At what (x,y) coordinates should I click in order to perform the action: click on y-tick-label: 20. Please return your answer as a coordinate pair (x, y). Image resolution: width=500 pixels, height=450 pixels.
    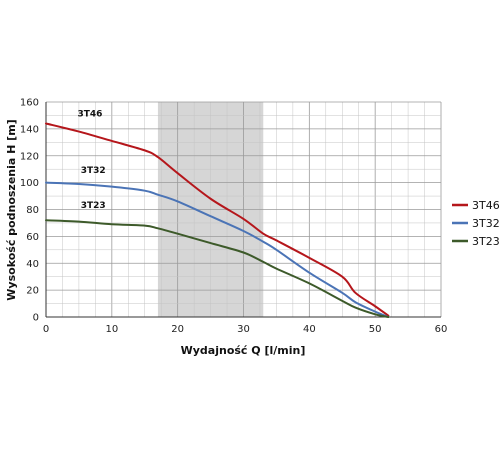
    Looking at the image, I should click on (32, 291).